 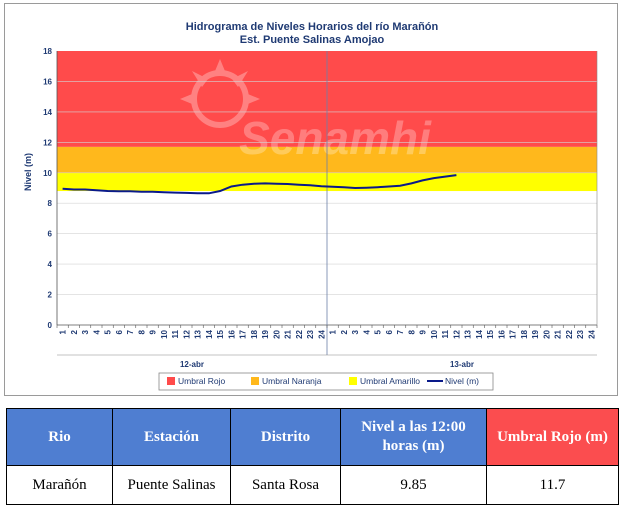 I want to click on legend-label-2: Umbral Amarillo, so click(x=390, y=381).